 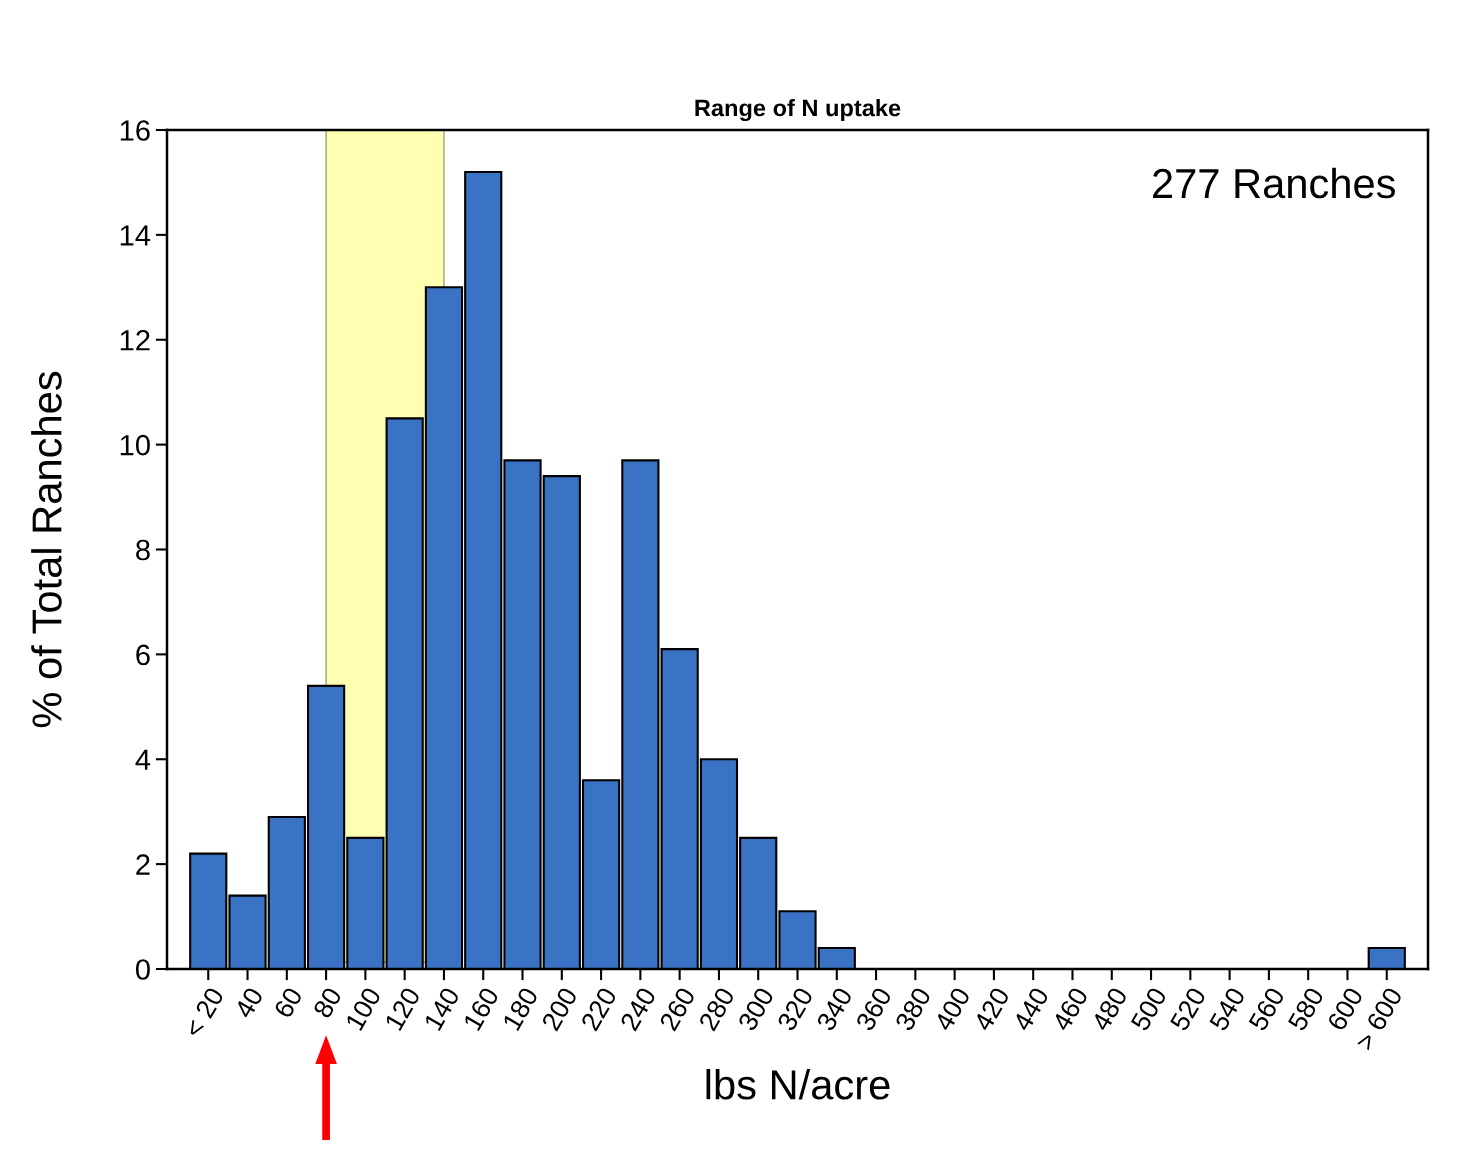 I want to click on x-tick-label: 360, so click(x=874, y=1009).